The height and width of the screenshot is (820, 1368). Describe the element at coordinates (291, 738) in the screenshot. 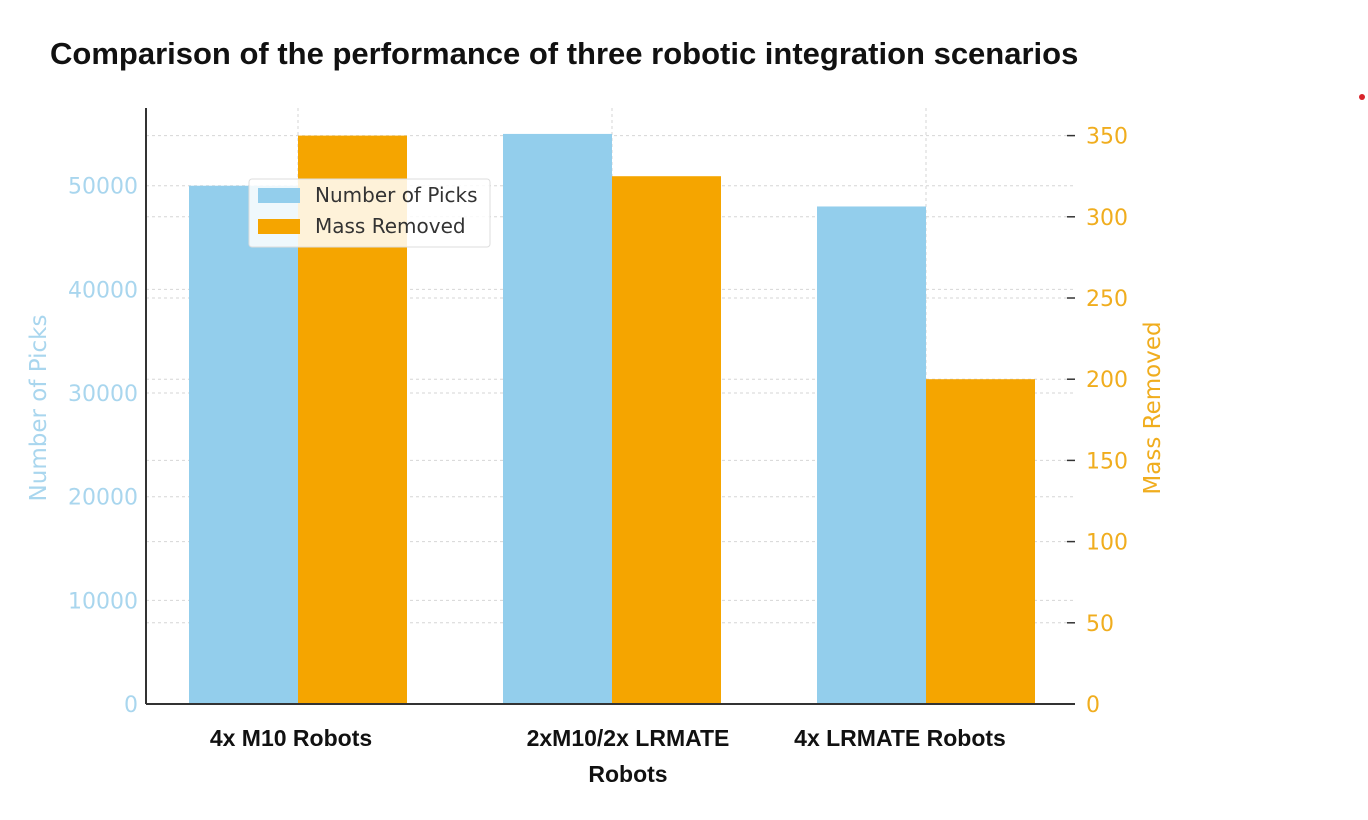

I see `x-category-label: 4x M10 Robots` at that location.